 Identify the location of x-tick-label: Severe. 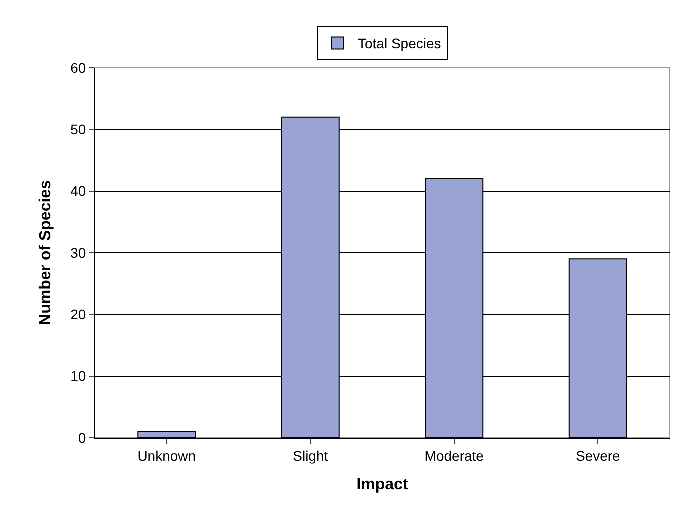
(598, 456).